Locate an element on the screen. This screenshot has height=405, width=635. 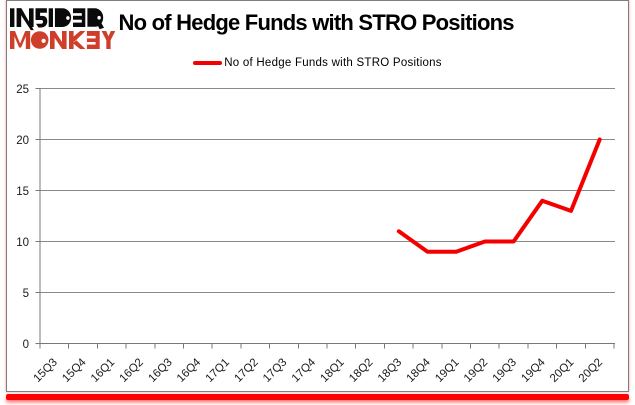
svg-text: 17Q2 is located at coordinates (246, 370).